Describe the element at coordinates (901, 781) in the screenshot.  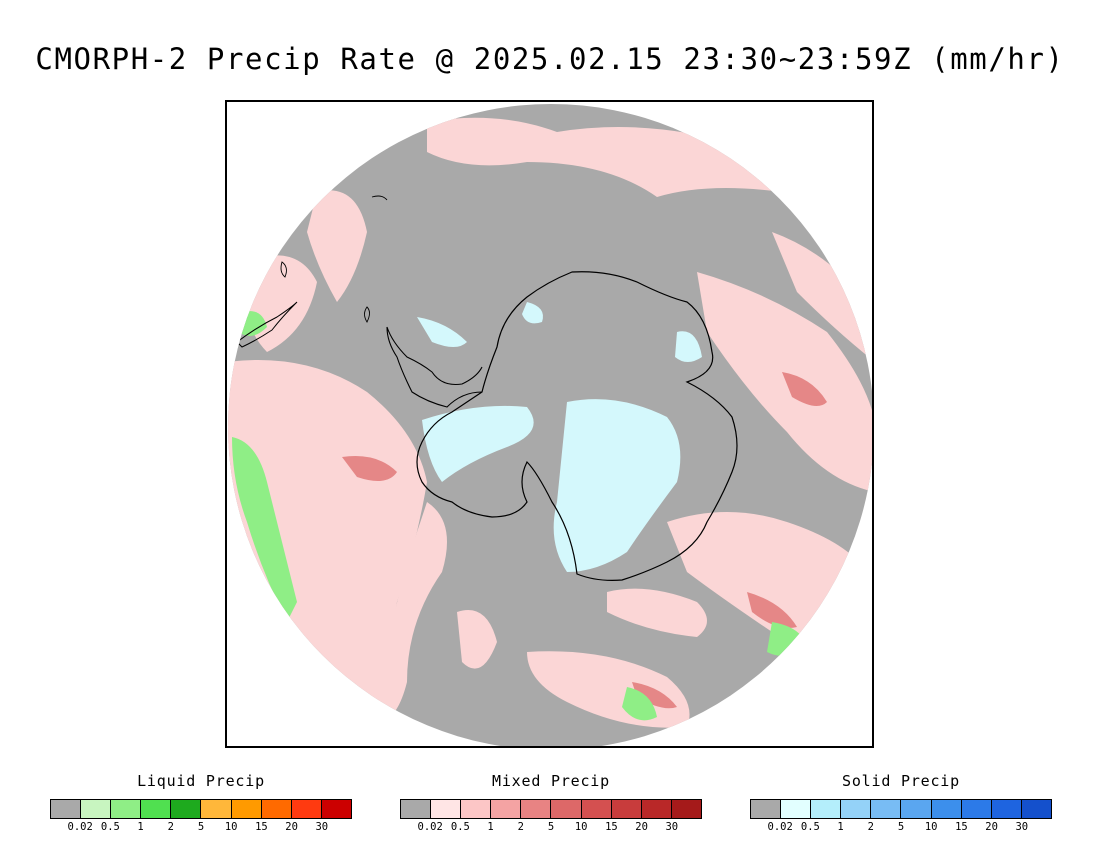
I see `legend-title: Solid Precip` at that location.